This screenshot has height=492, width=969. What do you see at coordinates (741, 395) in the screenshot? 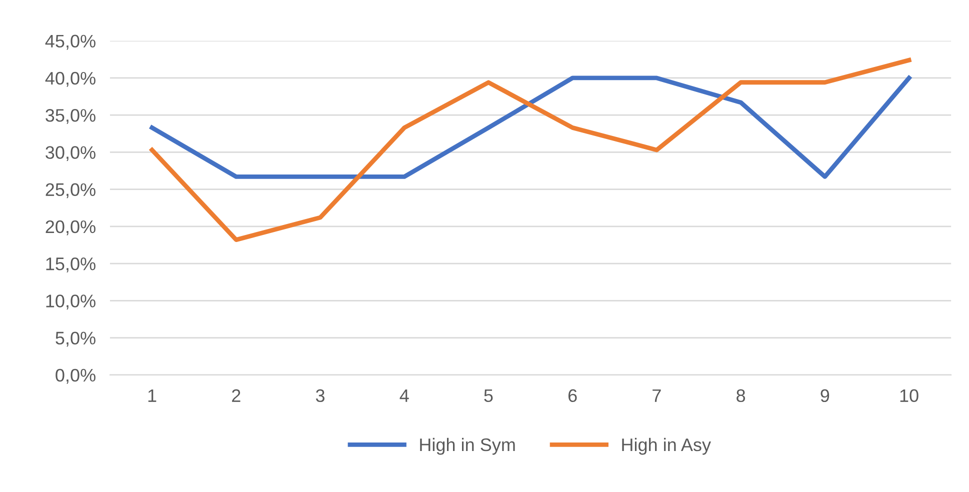
I see `x-tick-label: 8` at bounding box center [741, 395].